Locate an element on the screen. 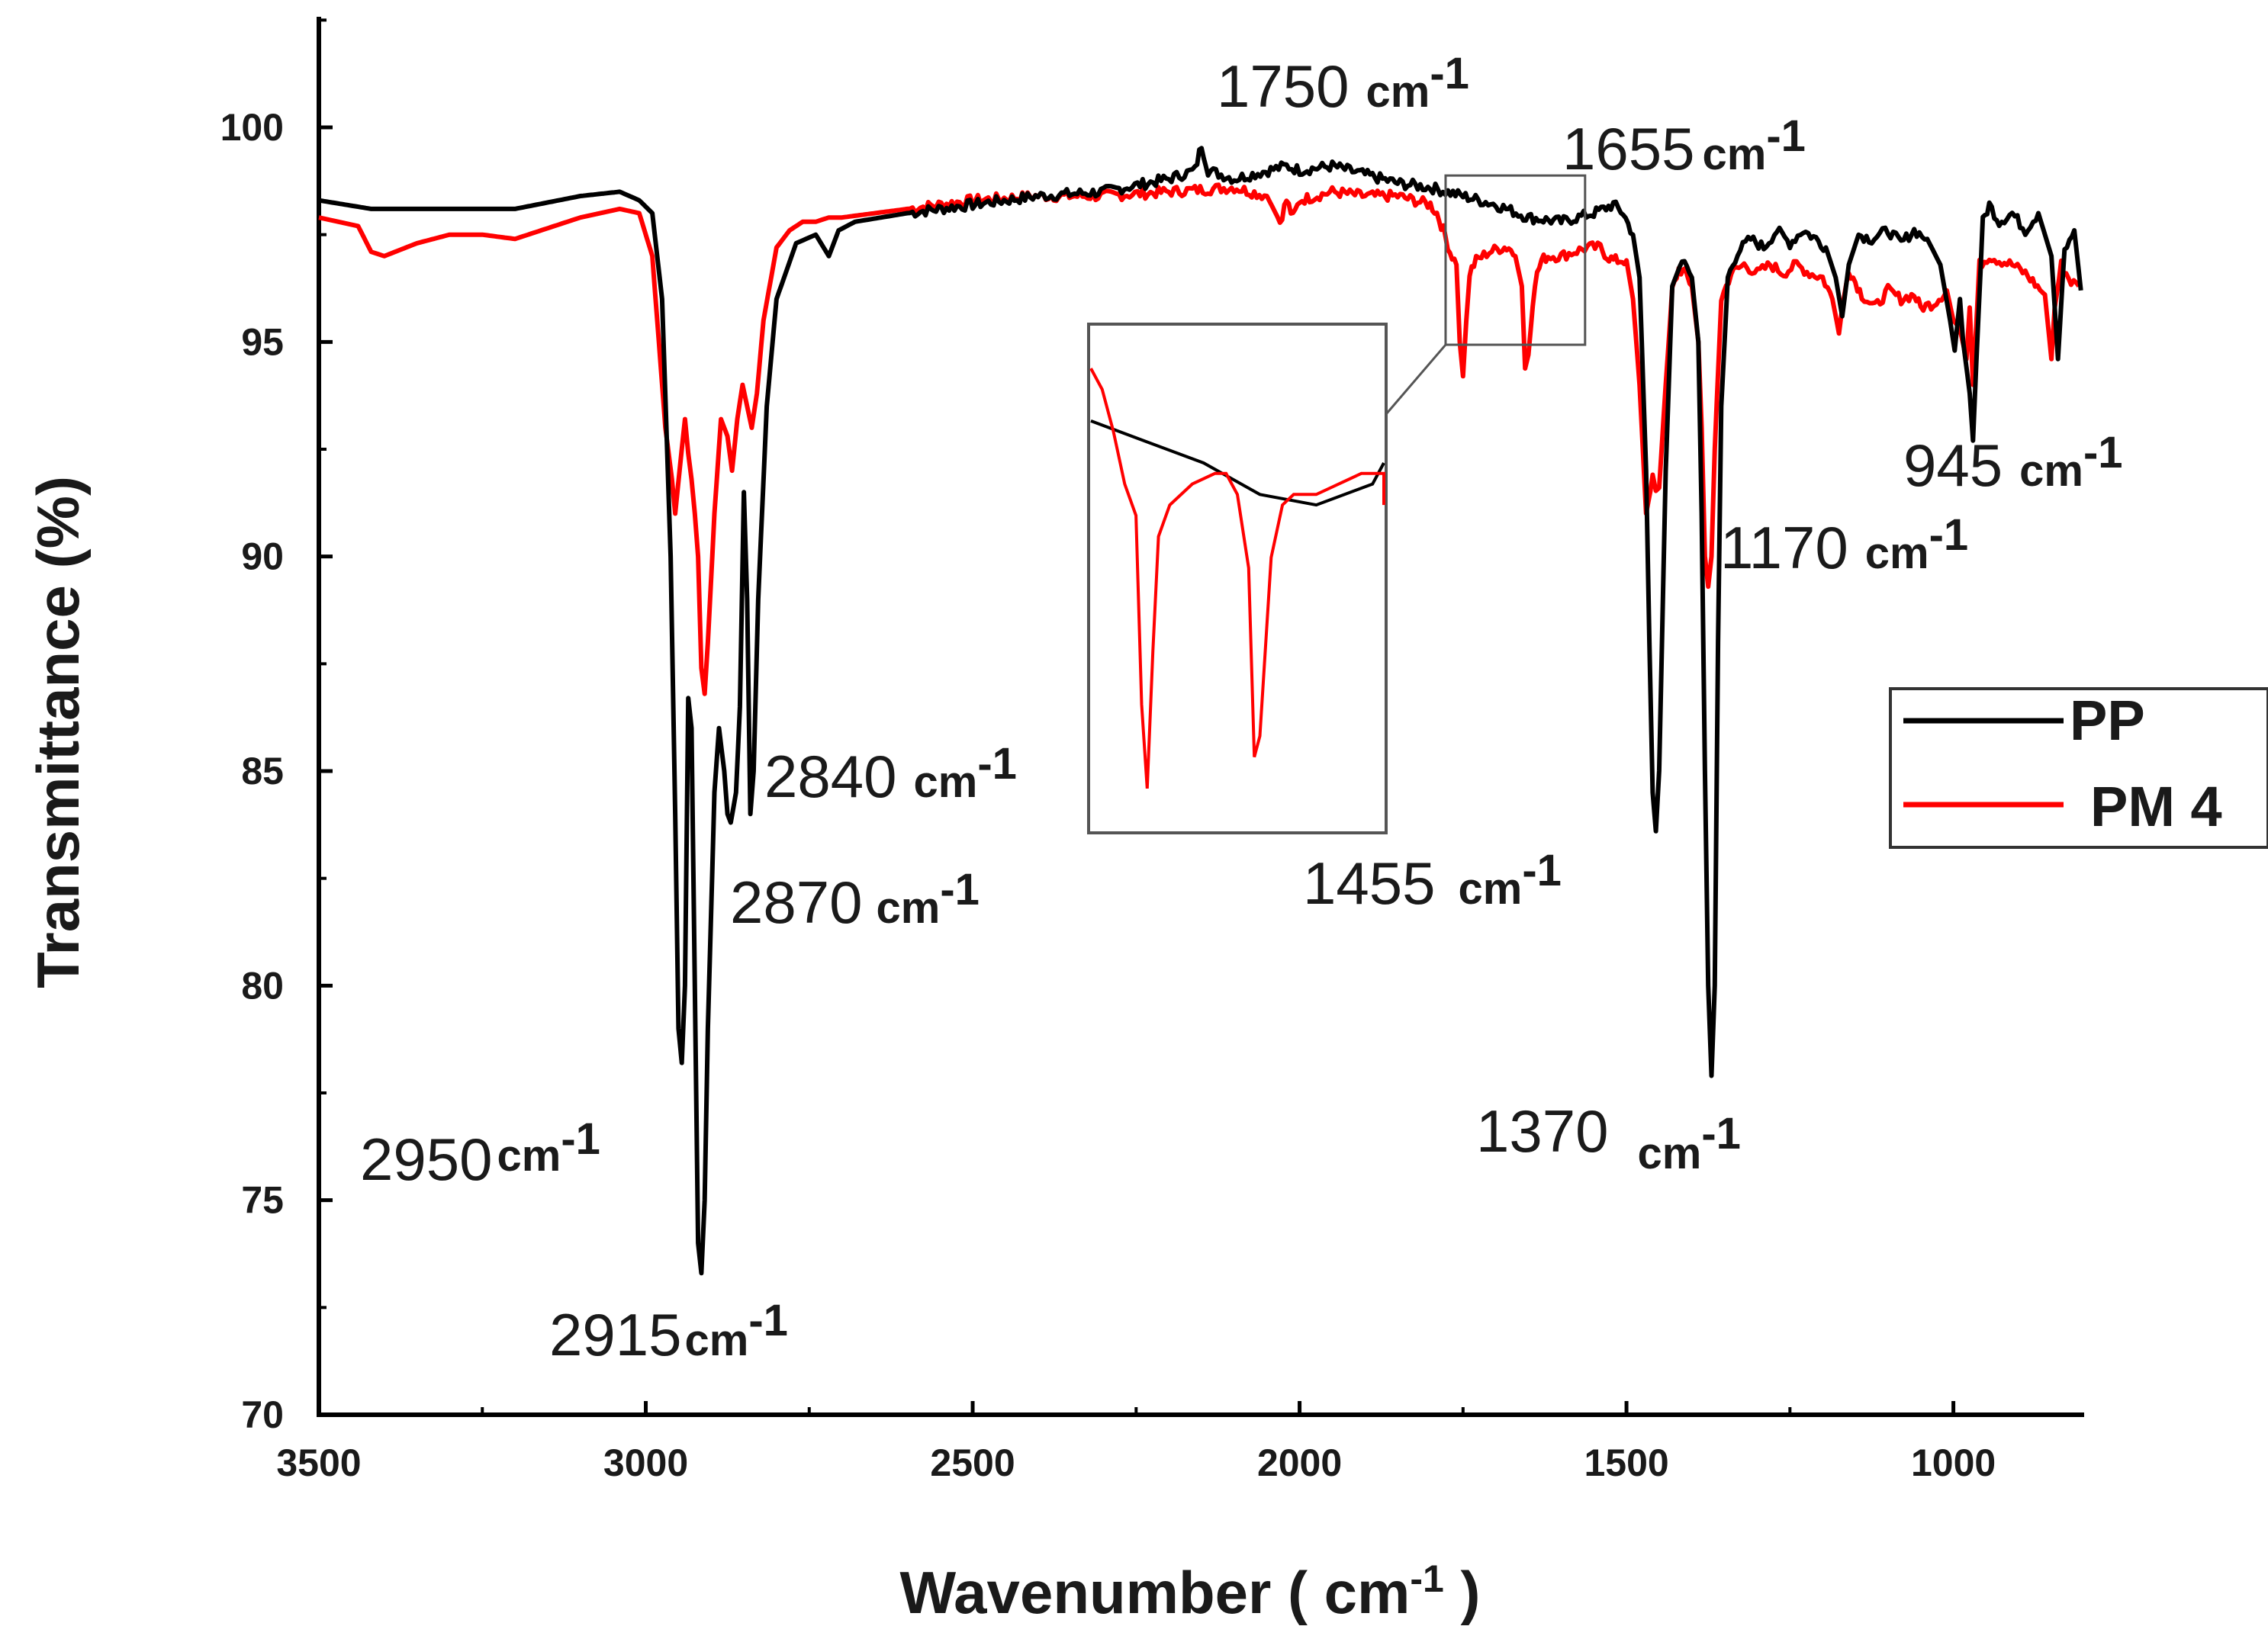 This screenshot has width=2268, height=1639. legend-label-pm4: PM 4 is located at coordinates (2156, 807).